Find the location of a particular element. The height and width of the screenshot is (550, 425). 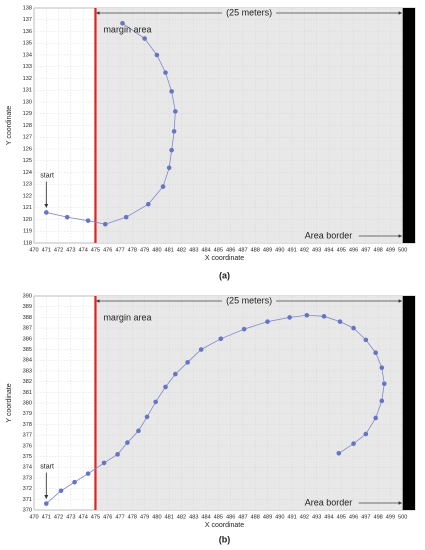

x-axis-label: X coordinate is located at coordinates (224, 258).